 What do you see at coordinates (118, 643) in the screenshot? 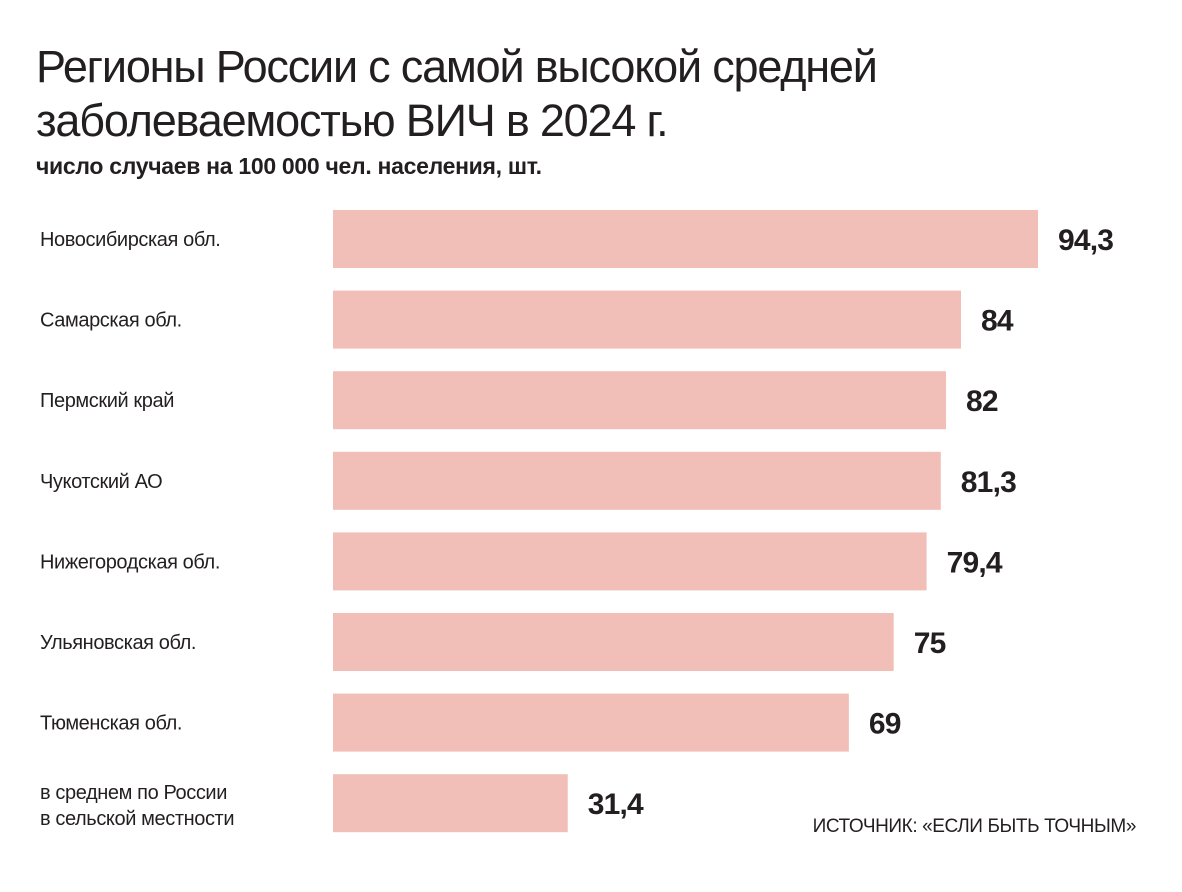
I see `category-label: Ульяновская обл.` at bounding box center [118, 643].